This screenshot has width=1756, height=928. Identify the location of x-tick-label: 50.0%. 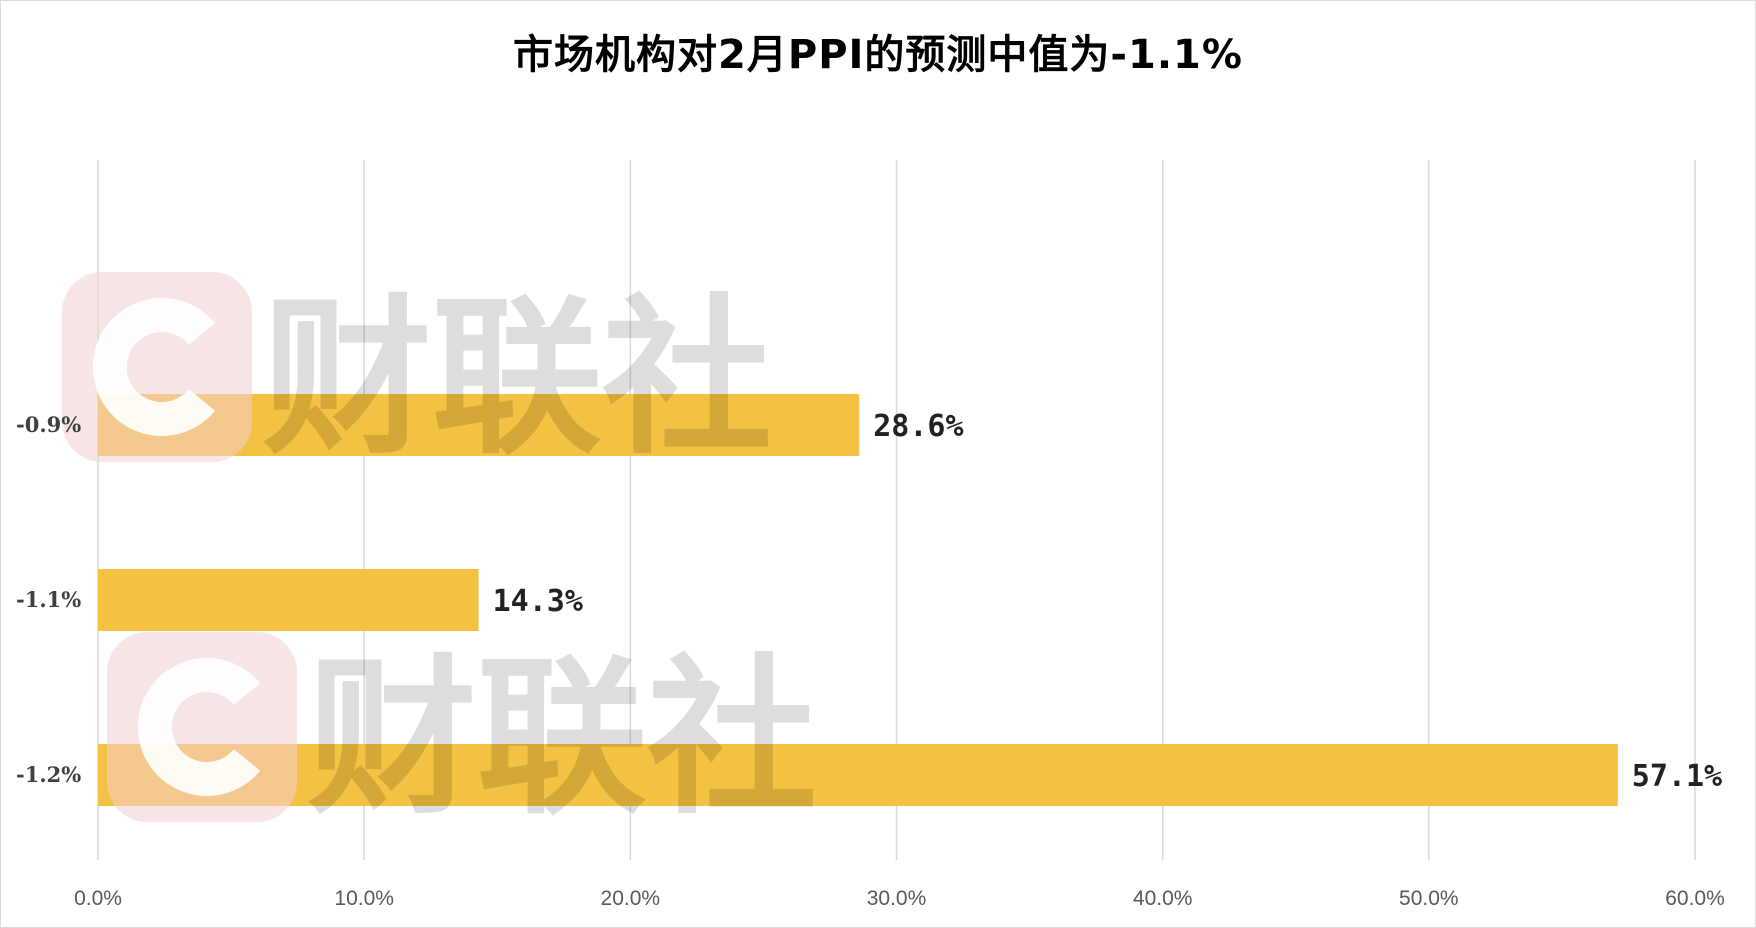
(1429, 898).